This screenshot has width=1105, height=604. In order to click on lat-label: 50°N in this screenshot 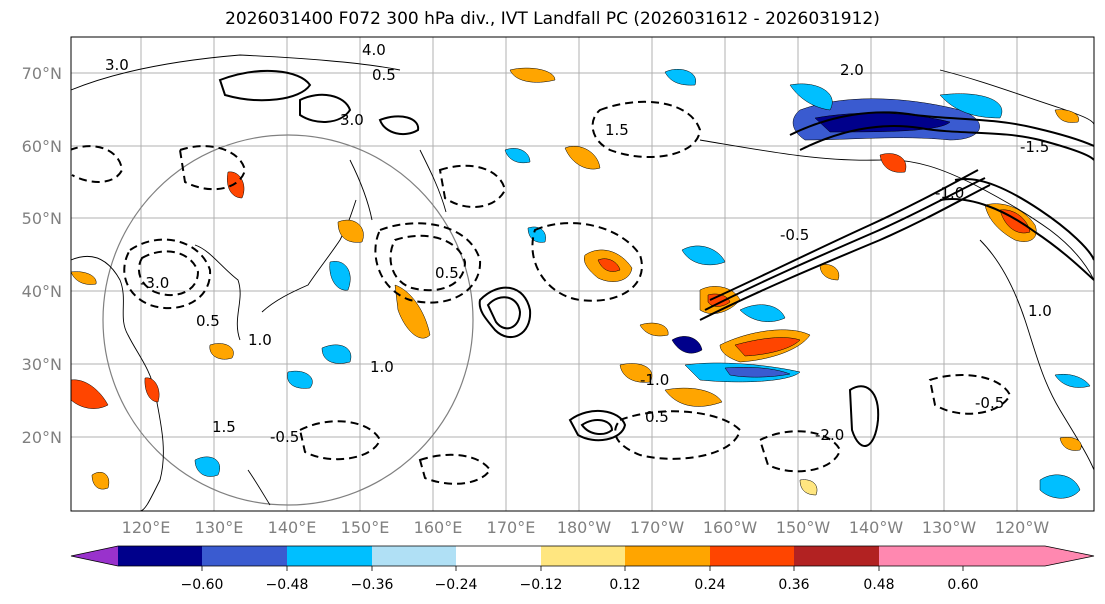, I will do `click(42, 218)`.